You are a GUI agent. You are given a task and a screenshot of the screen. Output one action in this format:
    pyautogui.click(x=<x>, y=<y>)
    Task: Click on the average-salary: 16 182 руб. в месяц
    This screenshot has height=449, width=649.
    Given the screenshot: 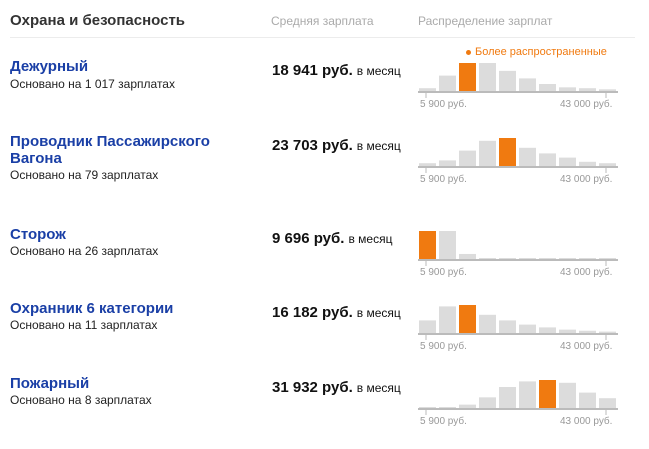 What is the action you would take?
    pyautogui.click(x=336, y=312)
    